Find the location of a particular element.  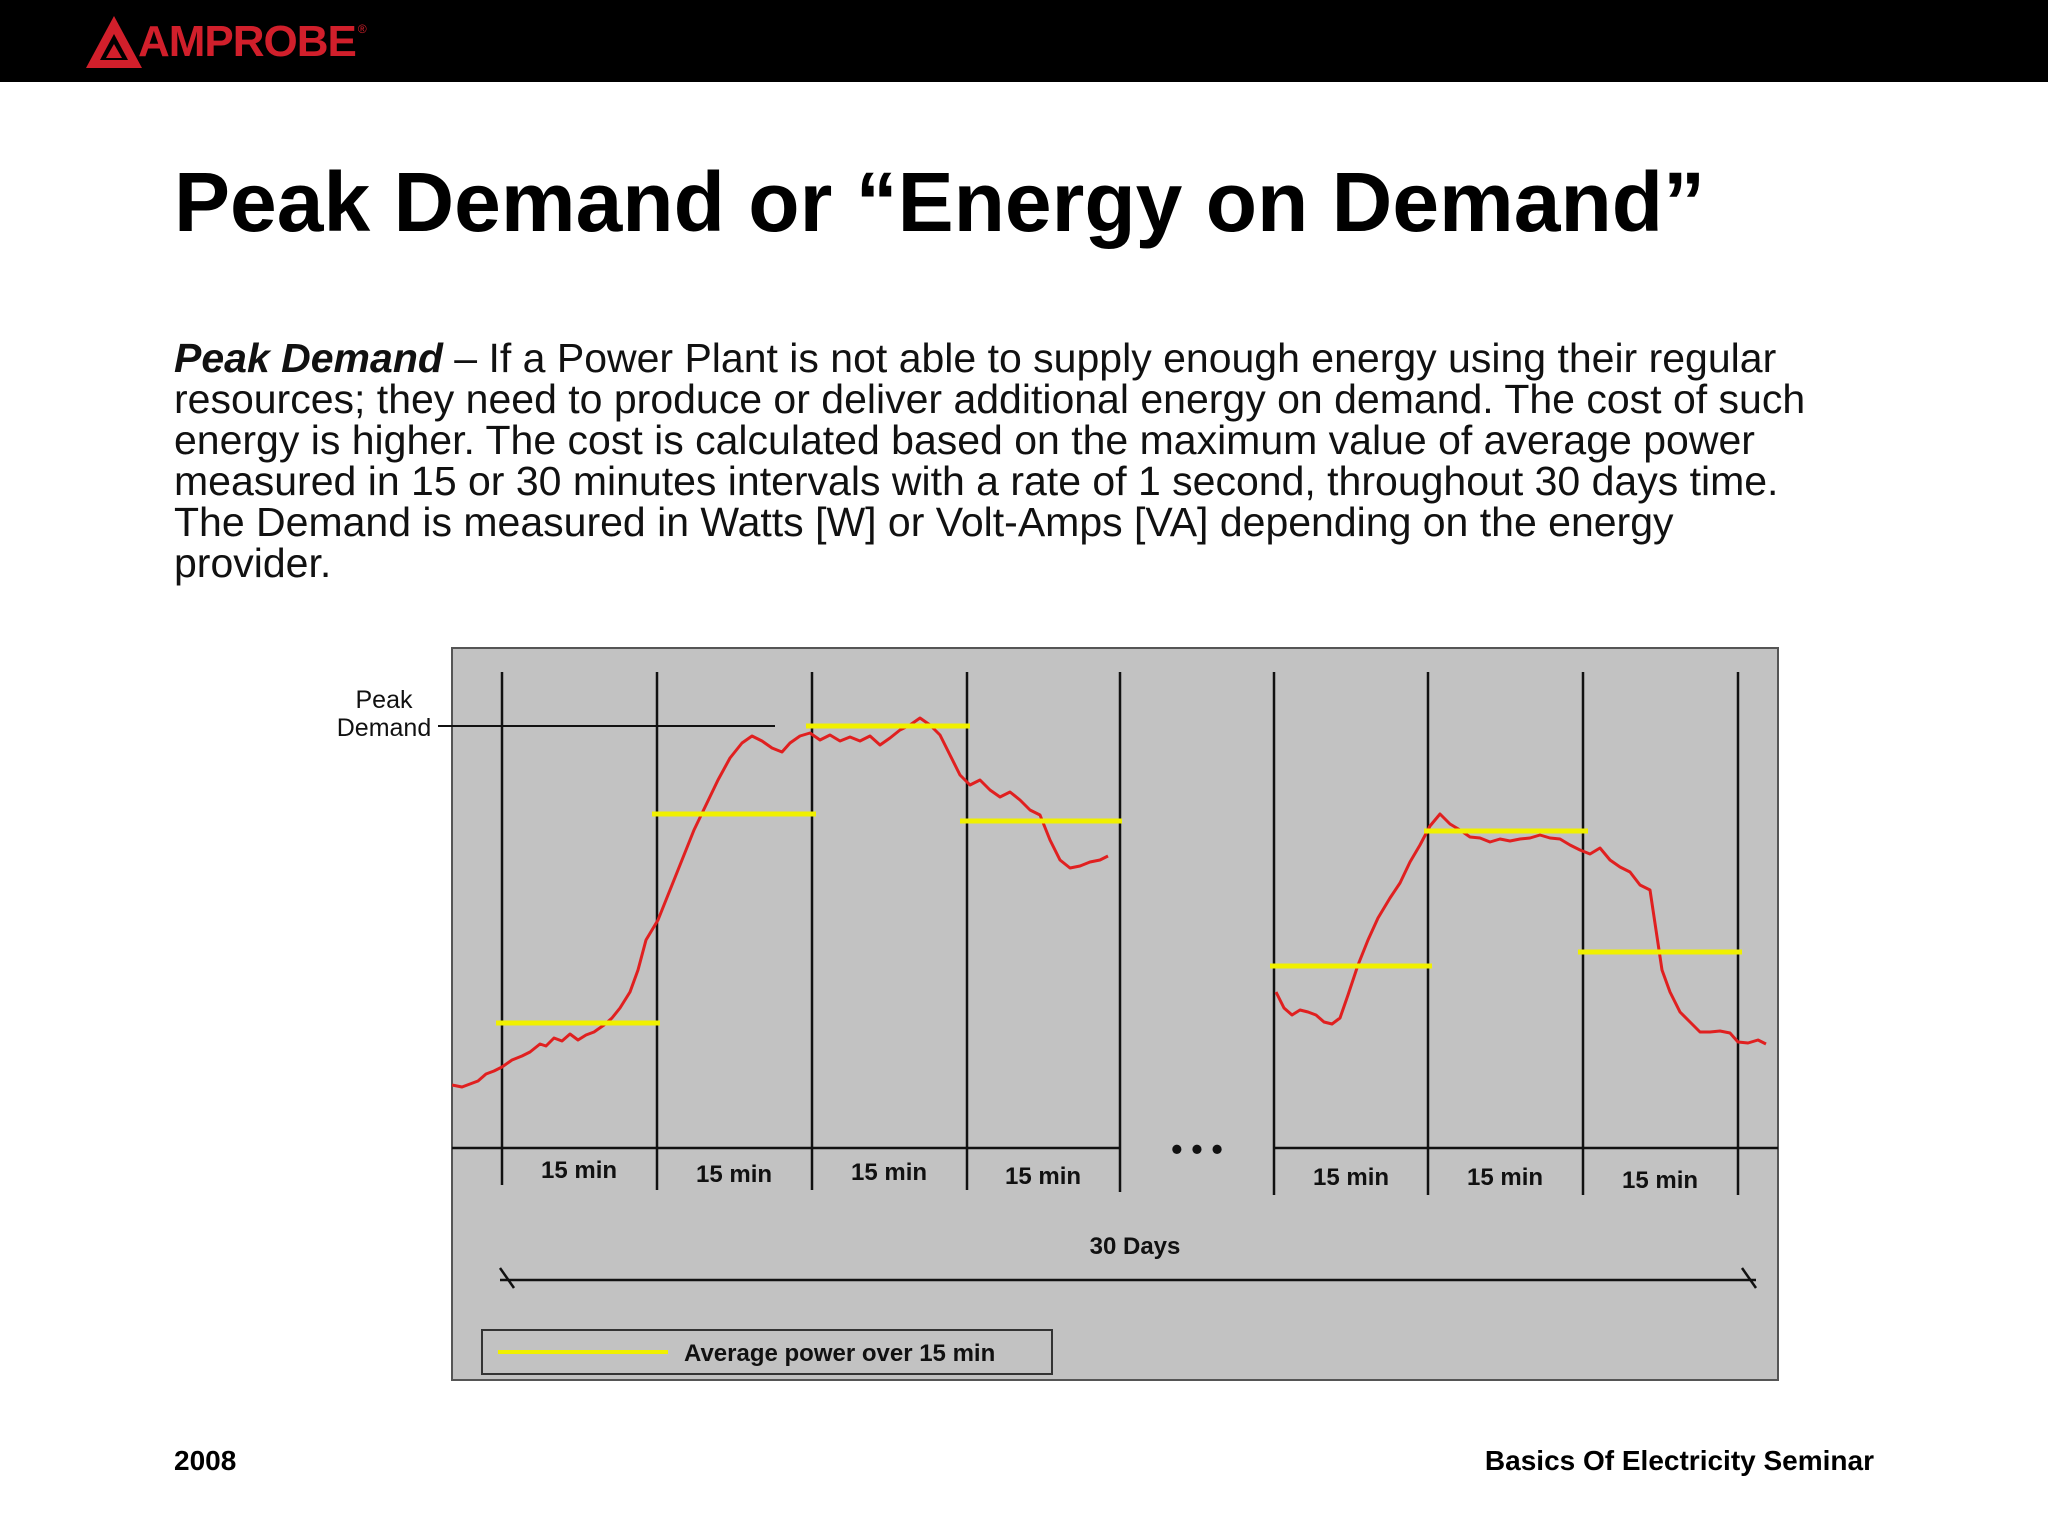

interval-label-3: 15 min is located at coordinates (889, 1172).